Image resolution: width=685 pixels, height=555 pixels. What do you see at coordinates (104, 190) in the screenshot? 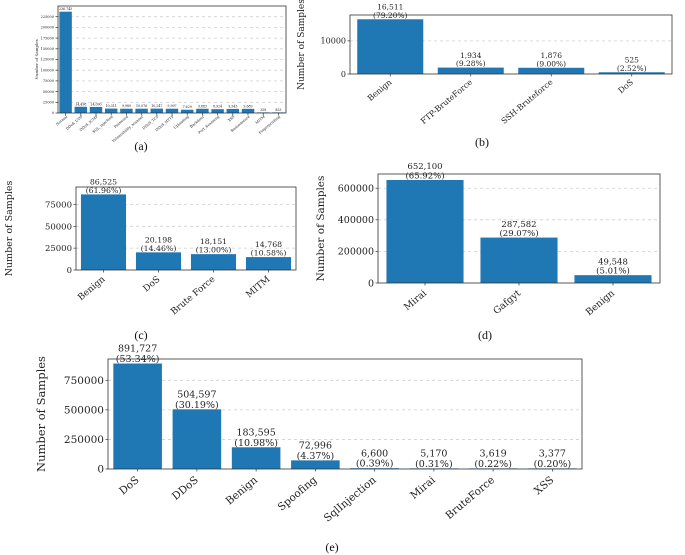
I see `data-label-percent: (61.96%)` at bounding box center [104, 190].